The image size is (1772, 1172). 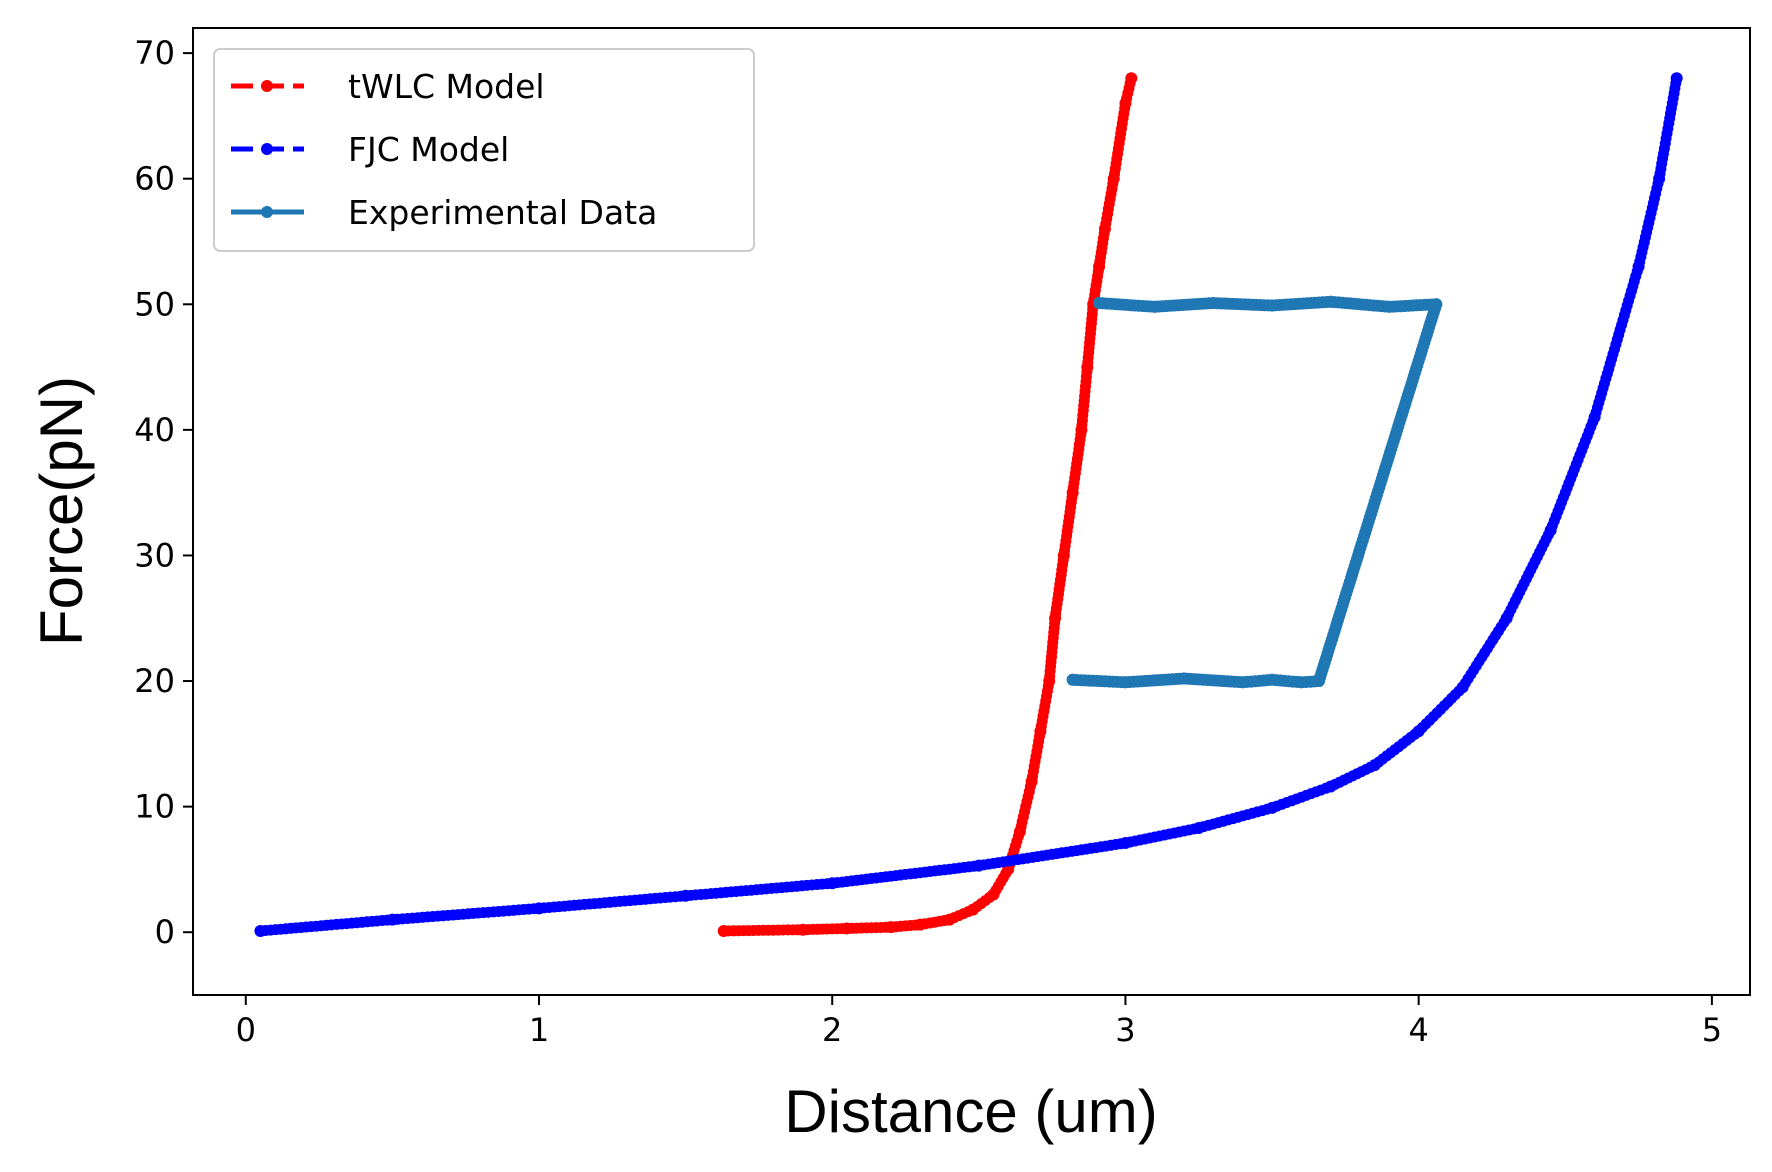 I want to click on y-axis-label: Force(pN), so click(x=61, y=511).